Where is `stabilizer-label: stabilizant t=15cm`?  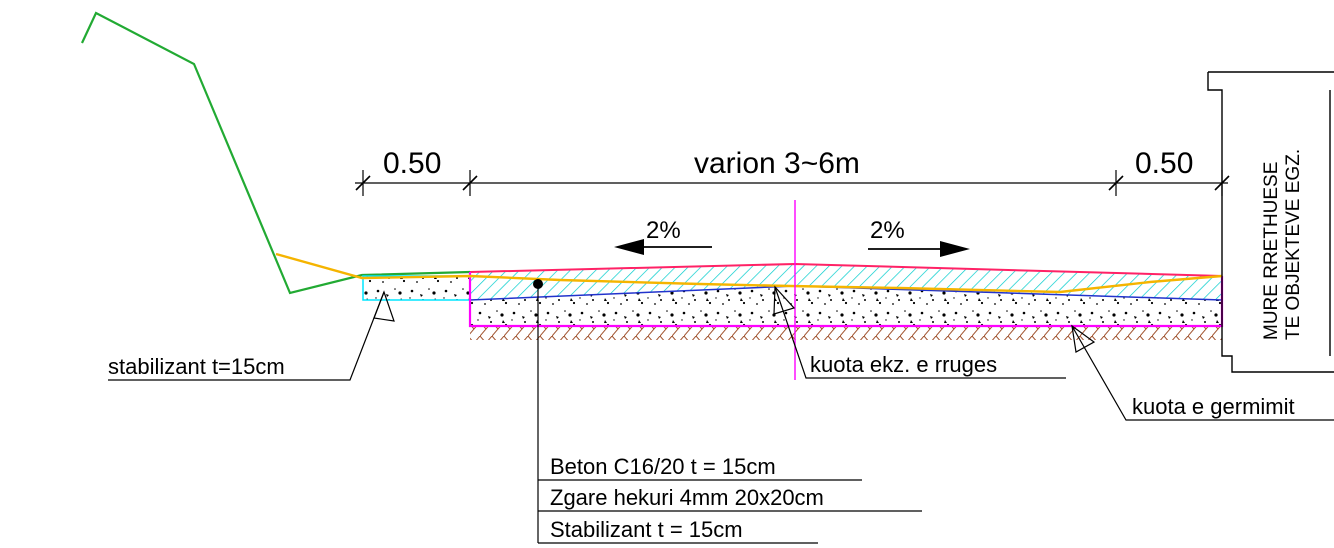 stabilizer-label: stabilizant t=15cm is located at coordinates (196, 366).